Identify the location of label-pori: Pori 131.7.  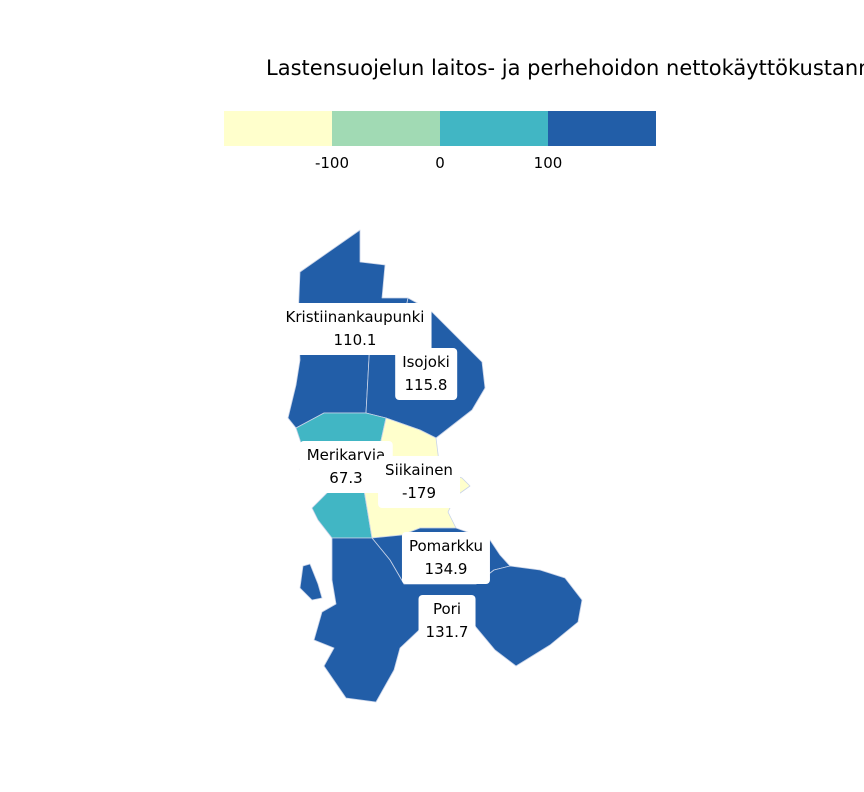
(447, 621).